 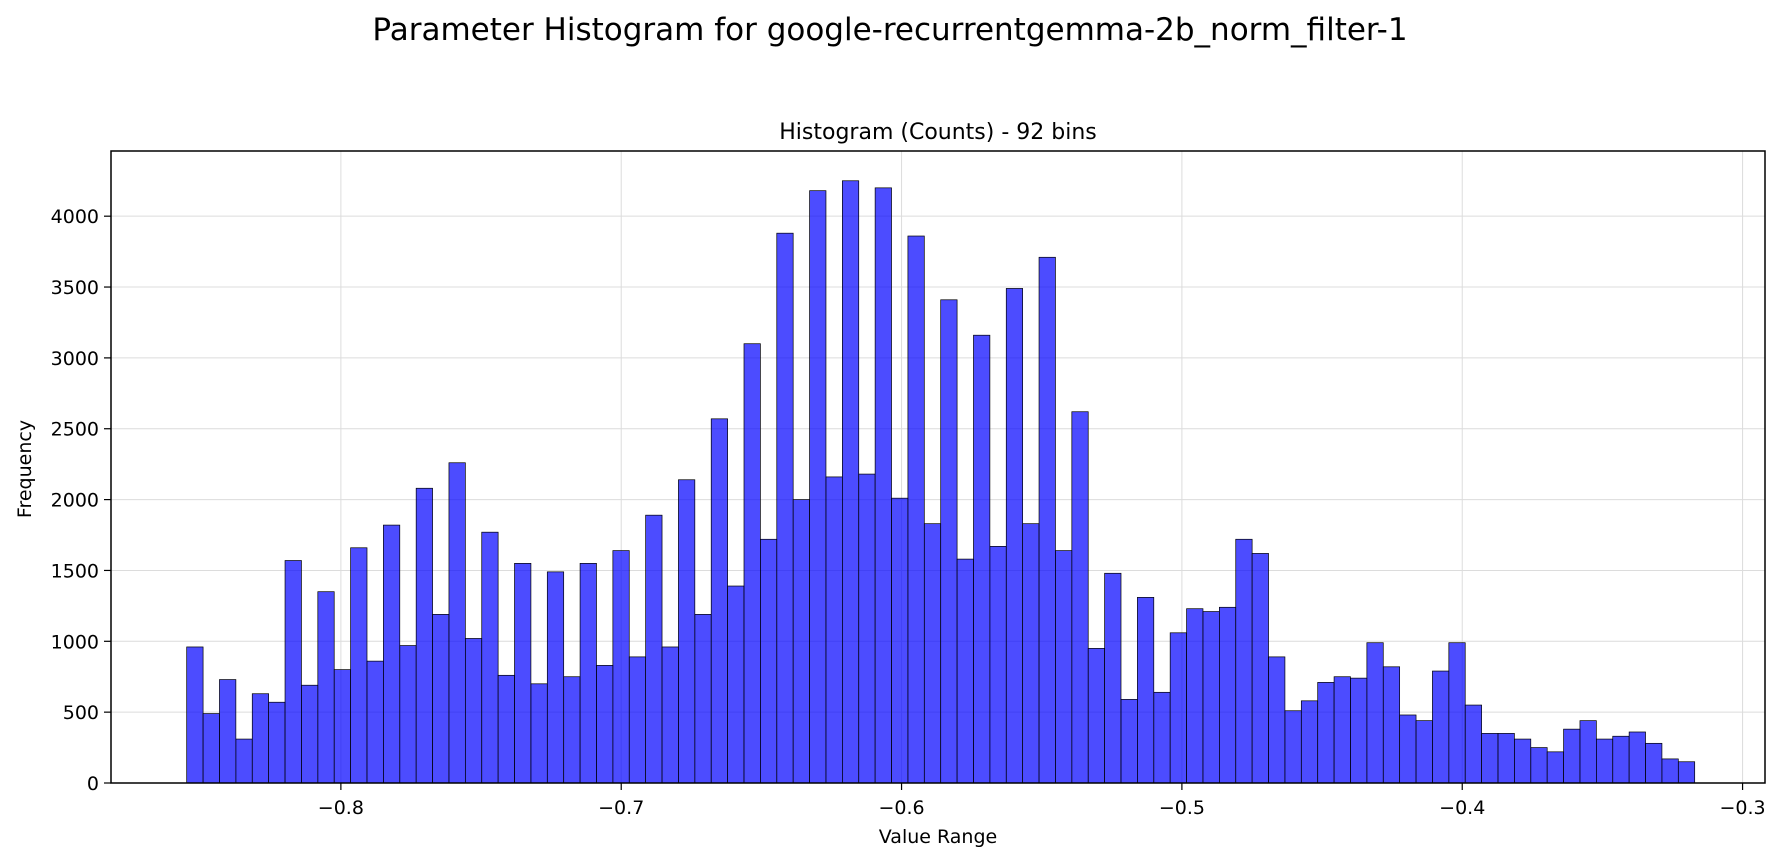 I want to click on x-axis-ticks: −0.8 −0.7 −0.6 −0.5 −0.4 −0.3, so click(x=1042, y=801).